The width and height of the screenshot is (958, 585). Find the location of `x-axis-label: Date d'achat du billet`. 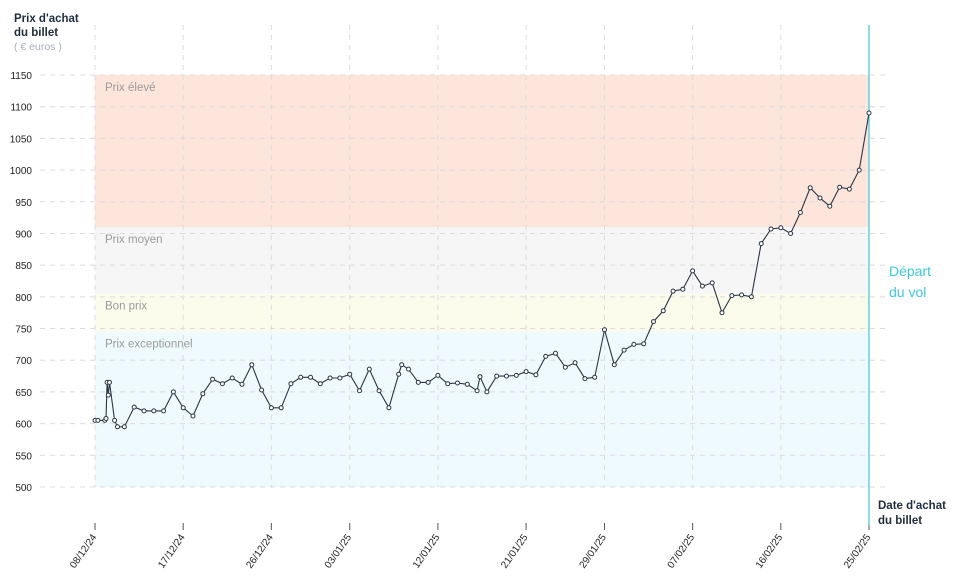

x-axis-label: Date d'achat du billet is located at coordinates (918, 514).